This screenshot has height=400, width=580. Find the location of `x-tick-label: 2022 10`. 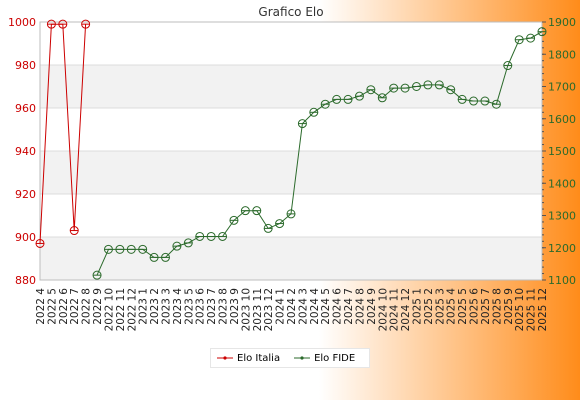

x-tick-label: 2022 10 is located at coordinates (109, 309).